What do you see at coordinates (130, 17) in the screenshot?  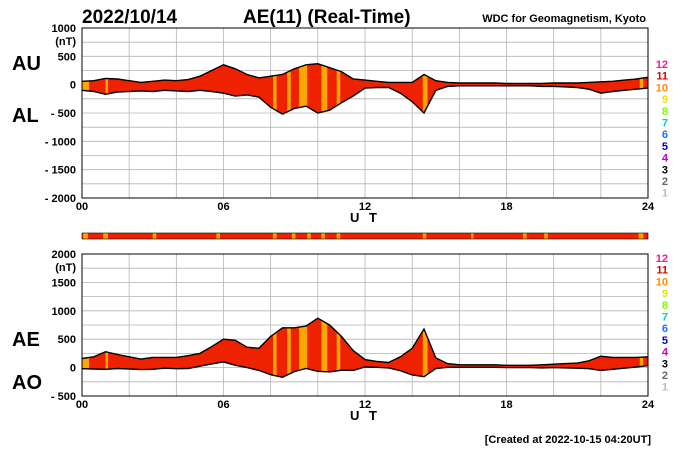 I see `date-title: 2022/10/14` at bounding box center [130, 17].